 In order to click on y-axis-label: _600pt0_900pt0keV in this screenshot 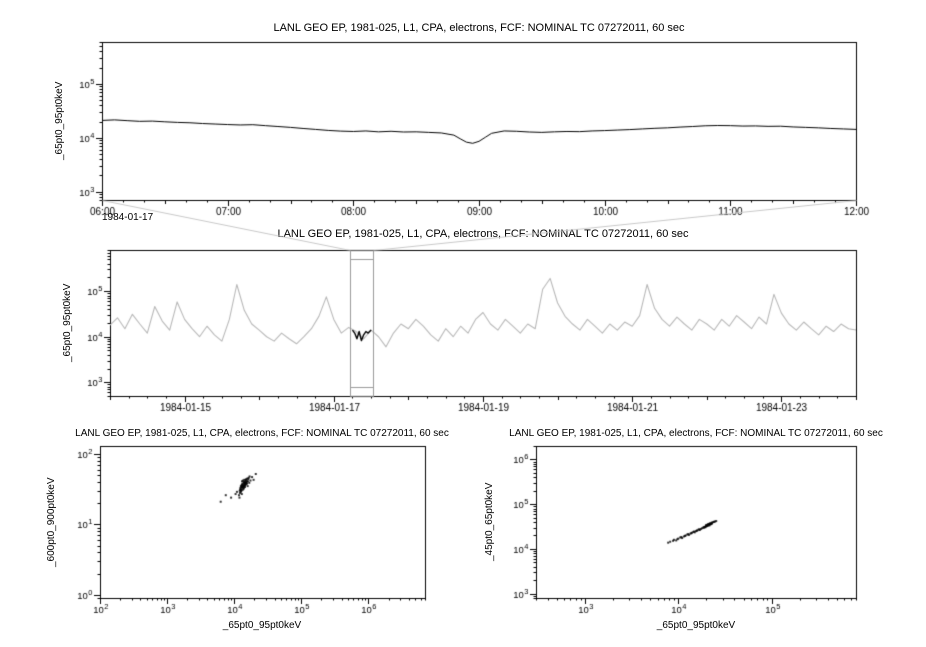, I will do `click(51, 522)`.